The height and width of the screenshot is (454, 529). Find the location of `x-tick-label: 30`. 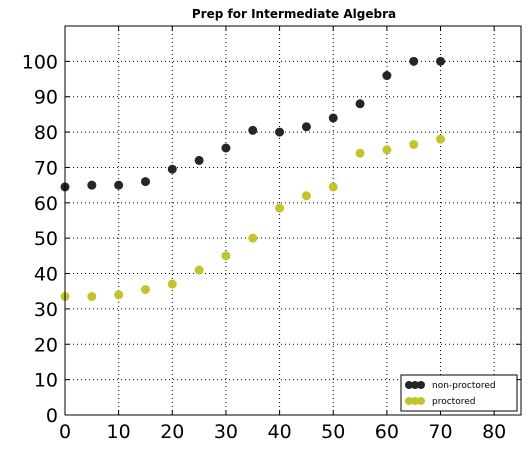

x-tick-label: 30 is located at coordinates (226, 432).